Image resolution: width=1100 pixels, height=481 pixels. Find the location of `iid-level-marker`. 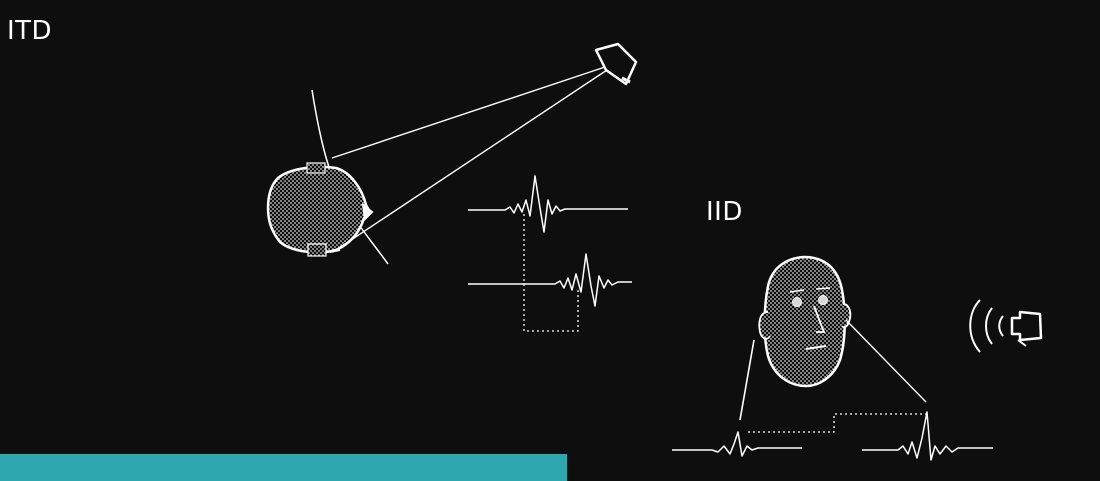

iid-level-marker is located at coordinates (838, 423).